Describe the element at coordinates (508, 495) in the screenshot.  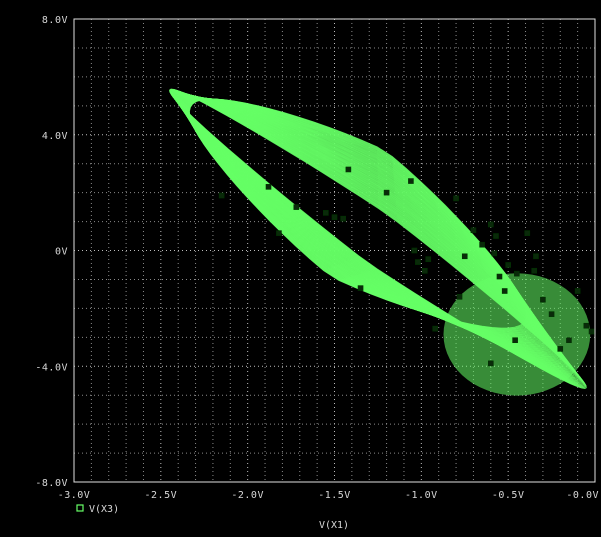
I see `x-tick-label: -0.5V` at that location.